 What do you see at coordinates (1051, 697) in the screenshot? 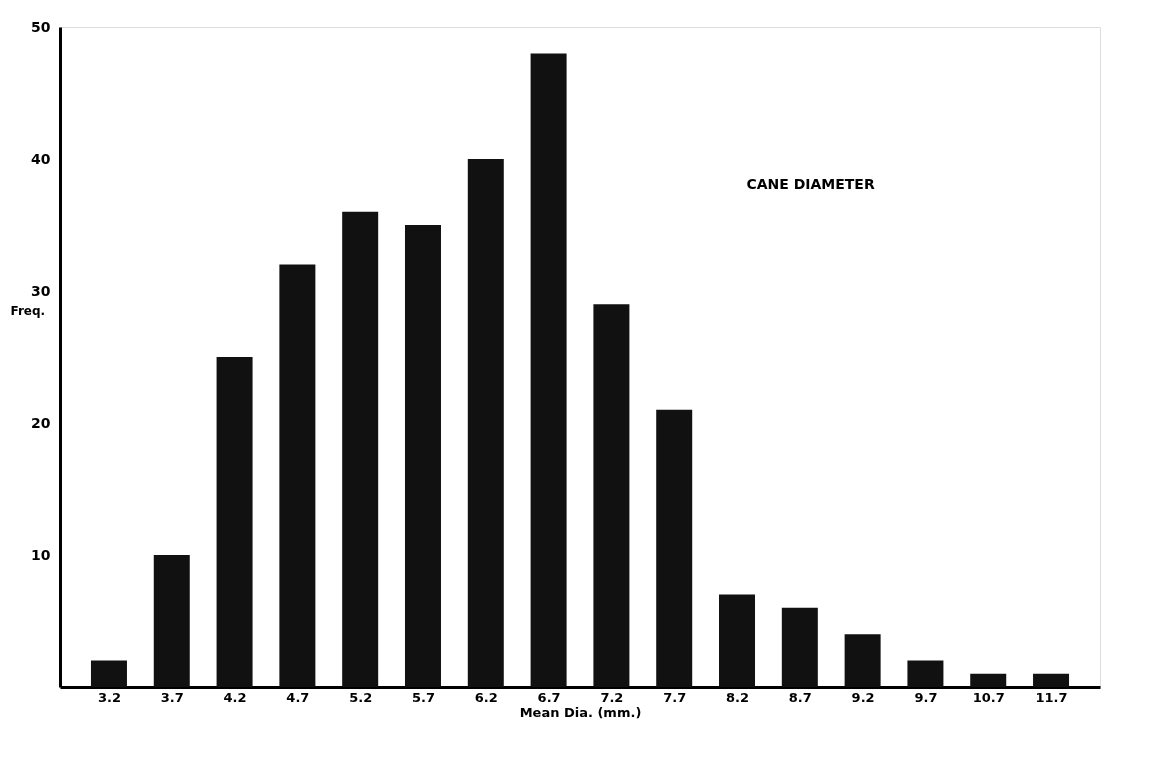
I see `x-tick-label: 11.7` at bounding box center [1051, 697].